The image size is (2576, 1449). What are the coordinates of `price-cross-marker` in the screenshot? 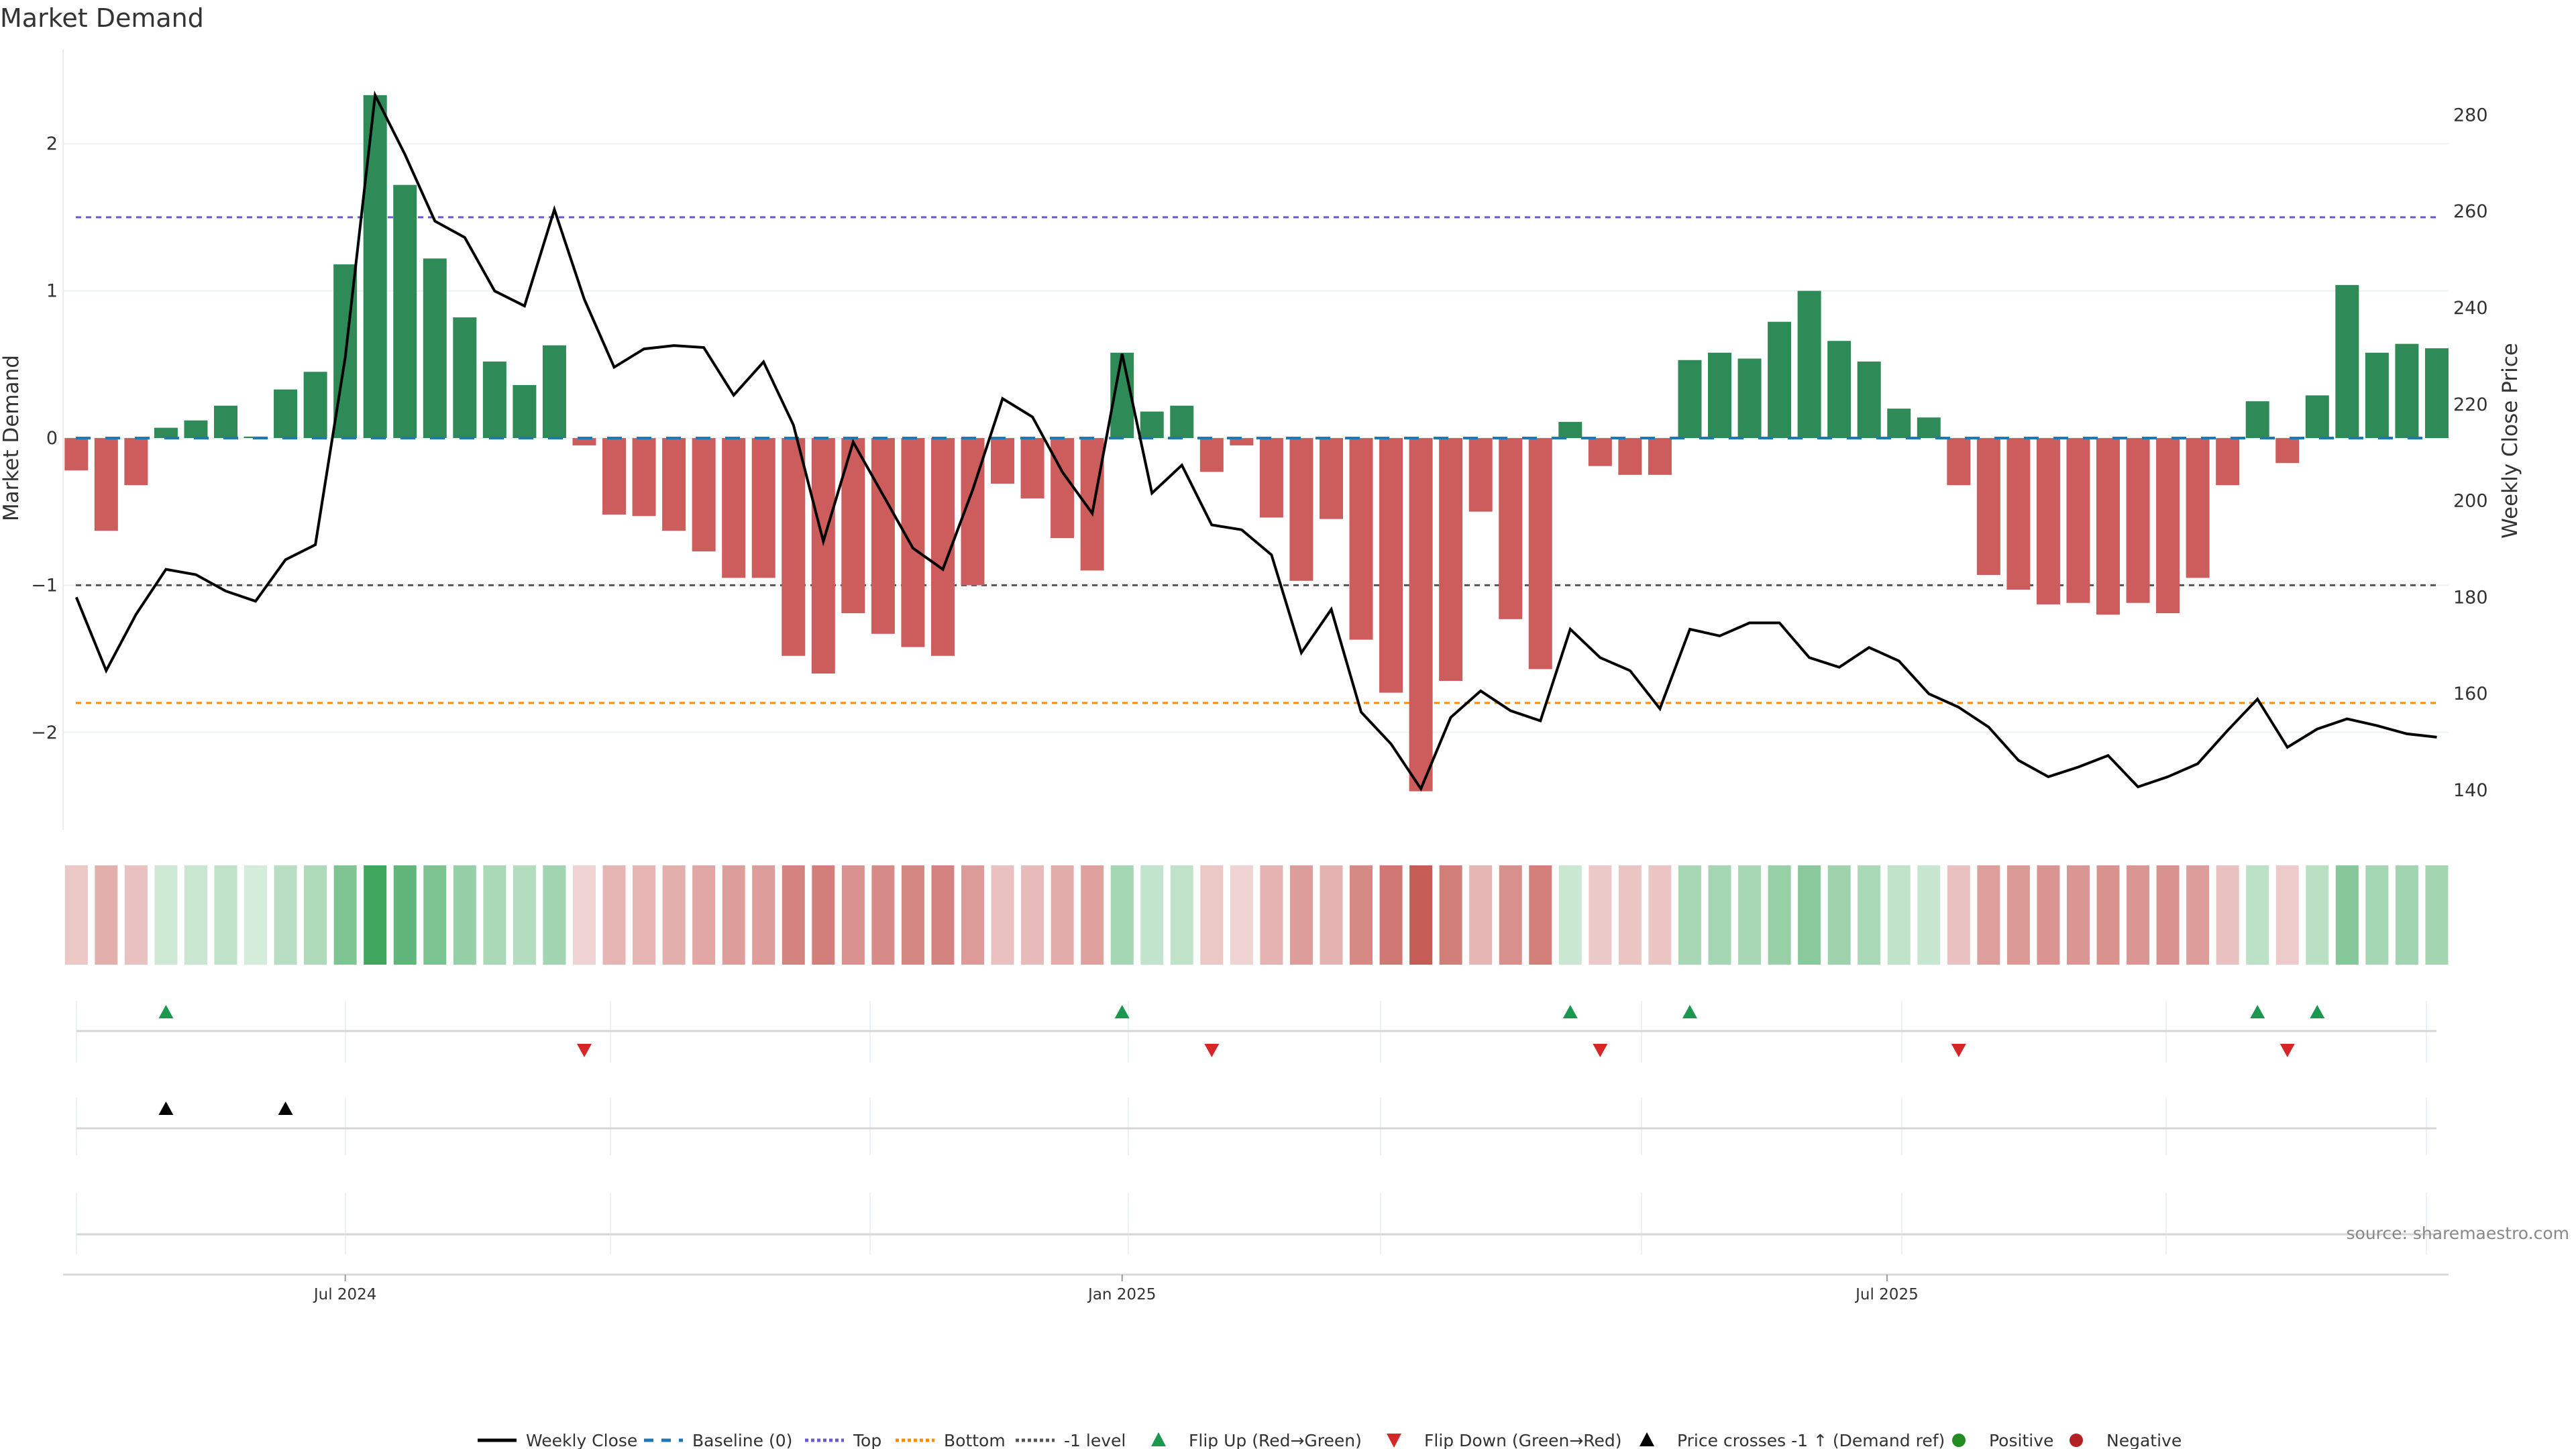 It's located at (166, 1108).